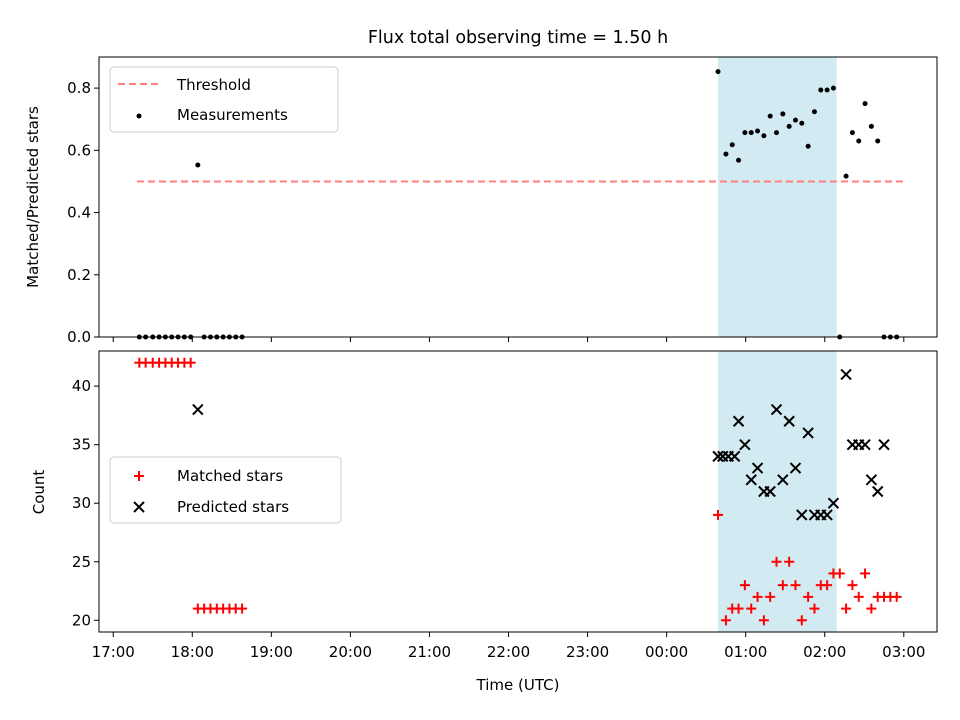 This screenshot has height=720, width=960. What do you see at coordinates (81, 620) in the screenshot?
I see `bottom-y-tick-label: 20` at bounding box center [81, 620].